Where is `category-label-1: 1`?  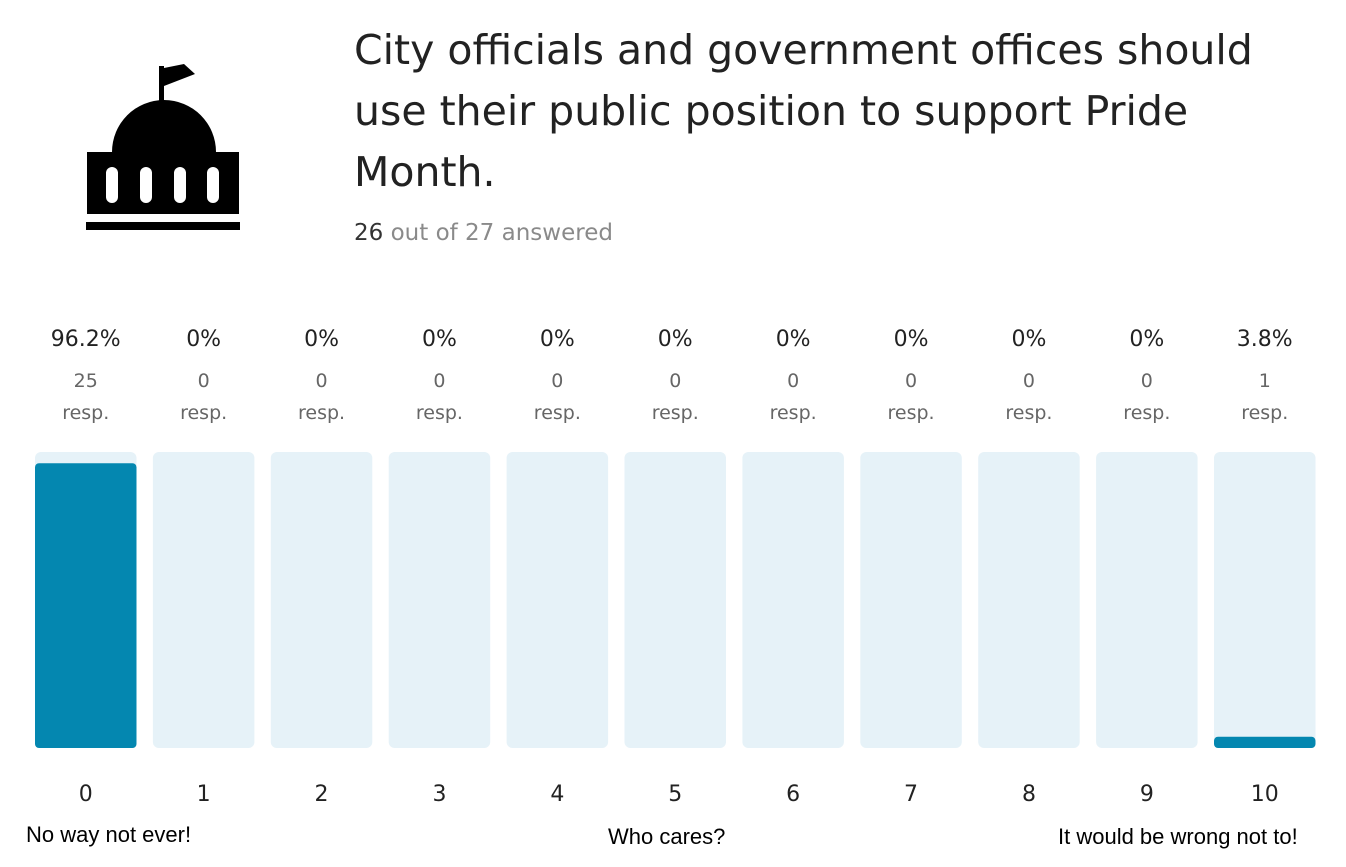
category-label-1: 1 is located at coordinates (204, 794).